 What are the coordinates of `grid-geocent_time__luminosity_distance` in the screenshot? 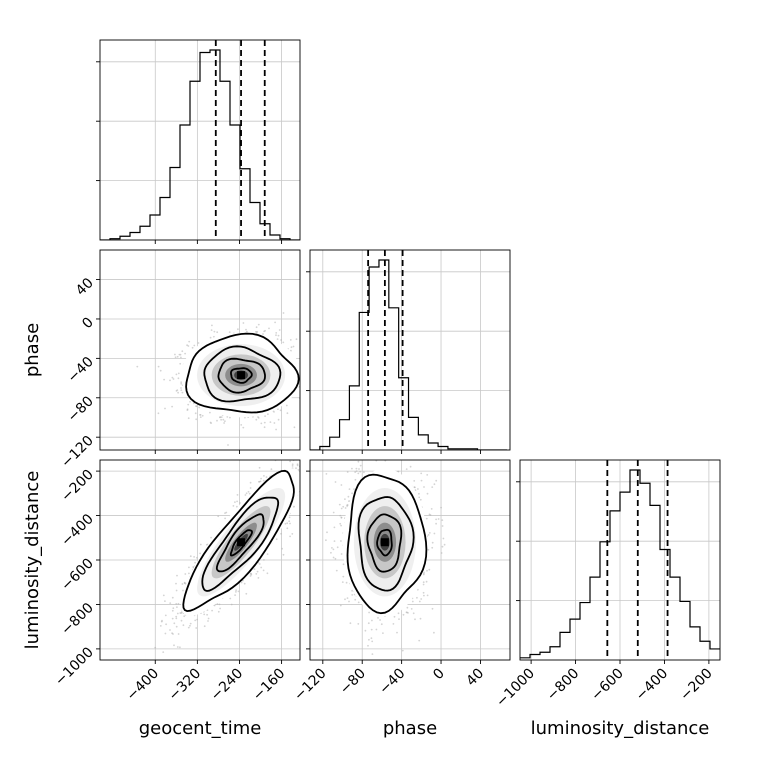 It's located at (200, 560).